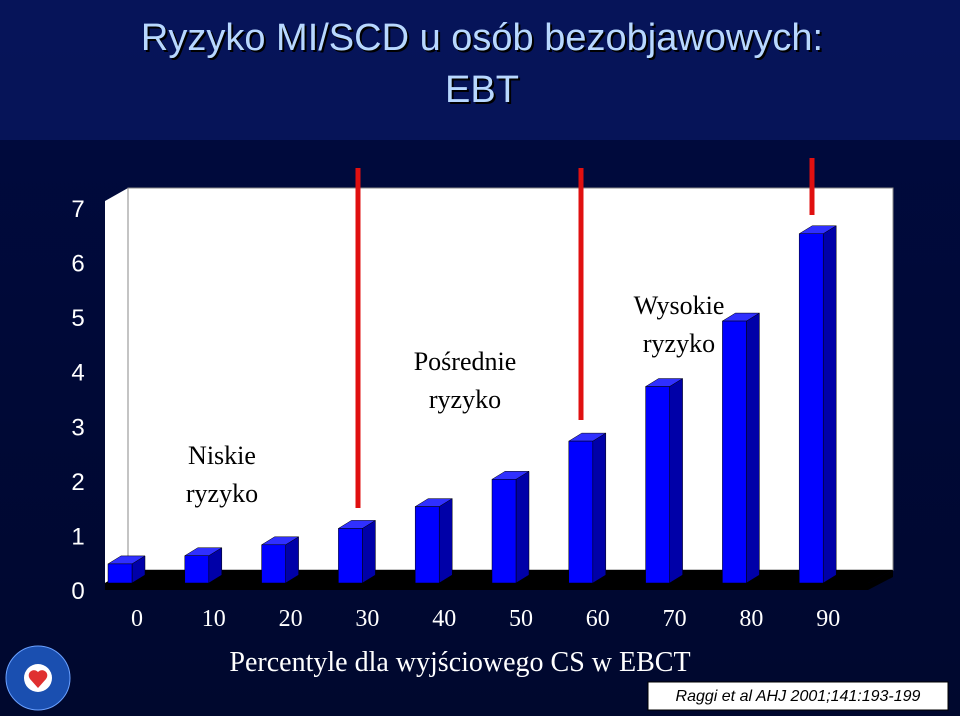  What do you see at coordinates (291, 619) in the screenshot?
I see `x-tick-label: 20` at bounding box center [291, 619].